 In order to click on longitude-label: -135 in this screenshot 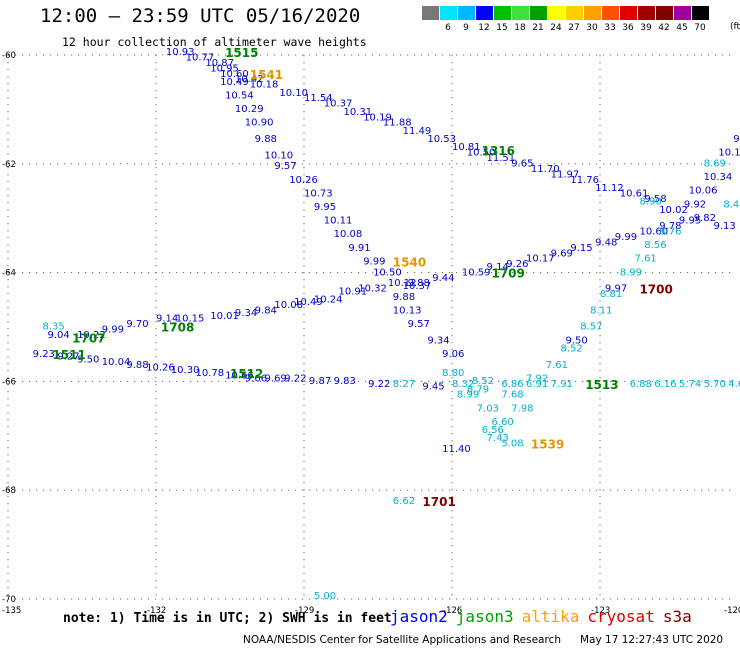, I will do `click(11, 611)`.